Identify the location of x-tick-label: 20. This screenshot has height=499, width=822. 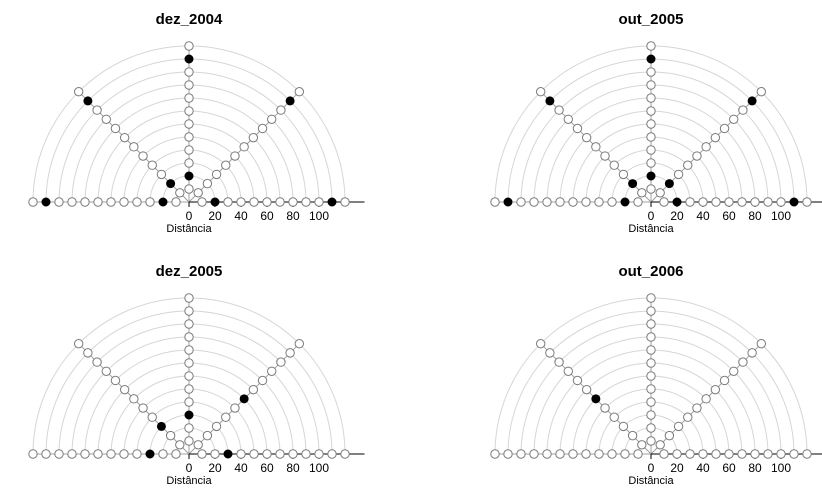
(215, 468).